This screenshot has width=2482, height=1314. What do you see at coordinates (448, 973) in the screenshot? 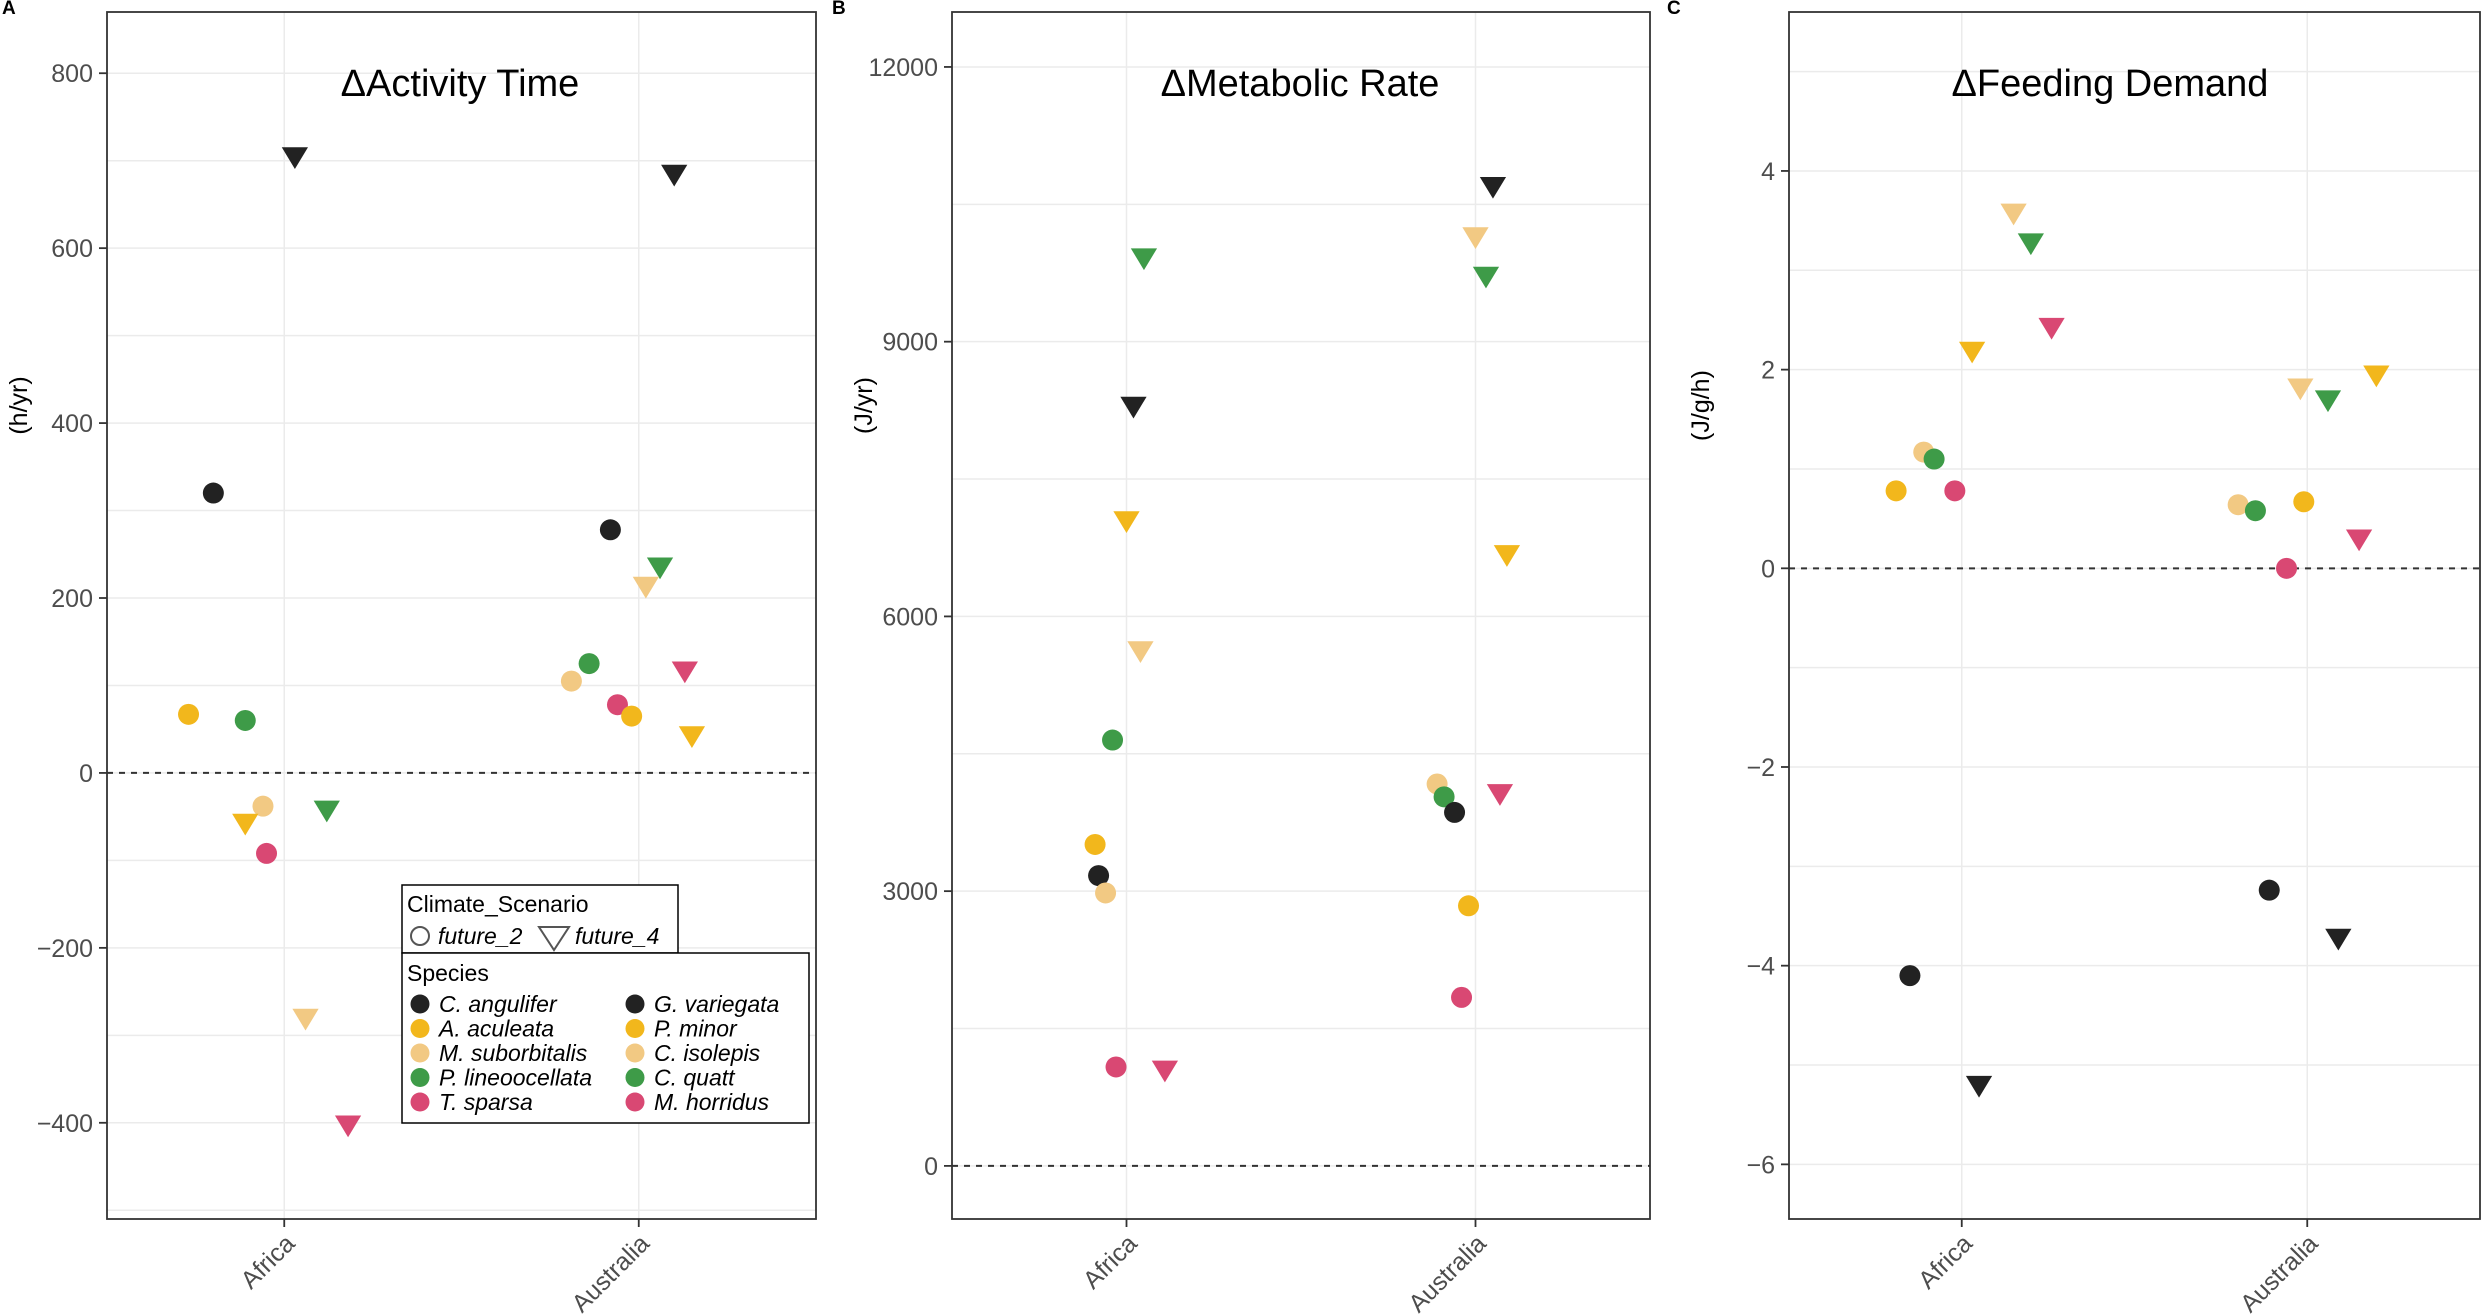
I see `legend-species-title: Species` at bounding box center [448, 973].